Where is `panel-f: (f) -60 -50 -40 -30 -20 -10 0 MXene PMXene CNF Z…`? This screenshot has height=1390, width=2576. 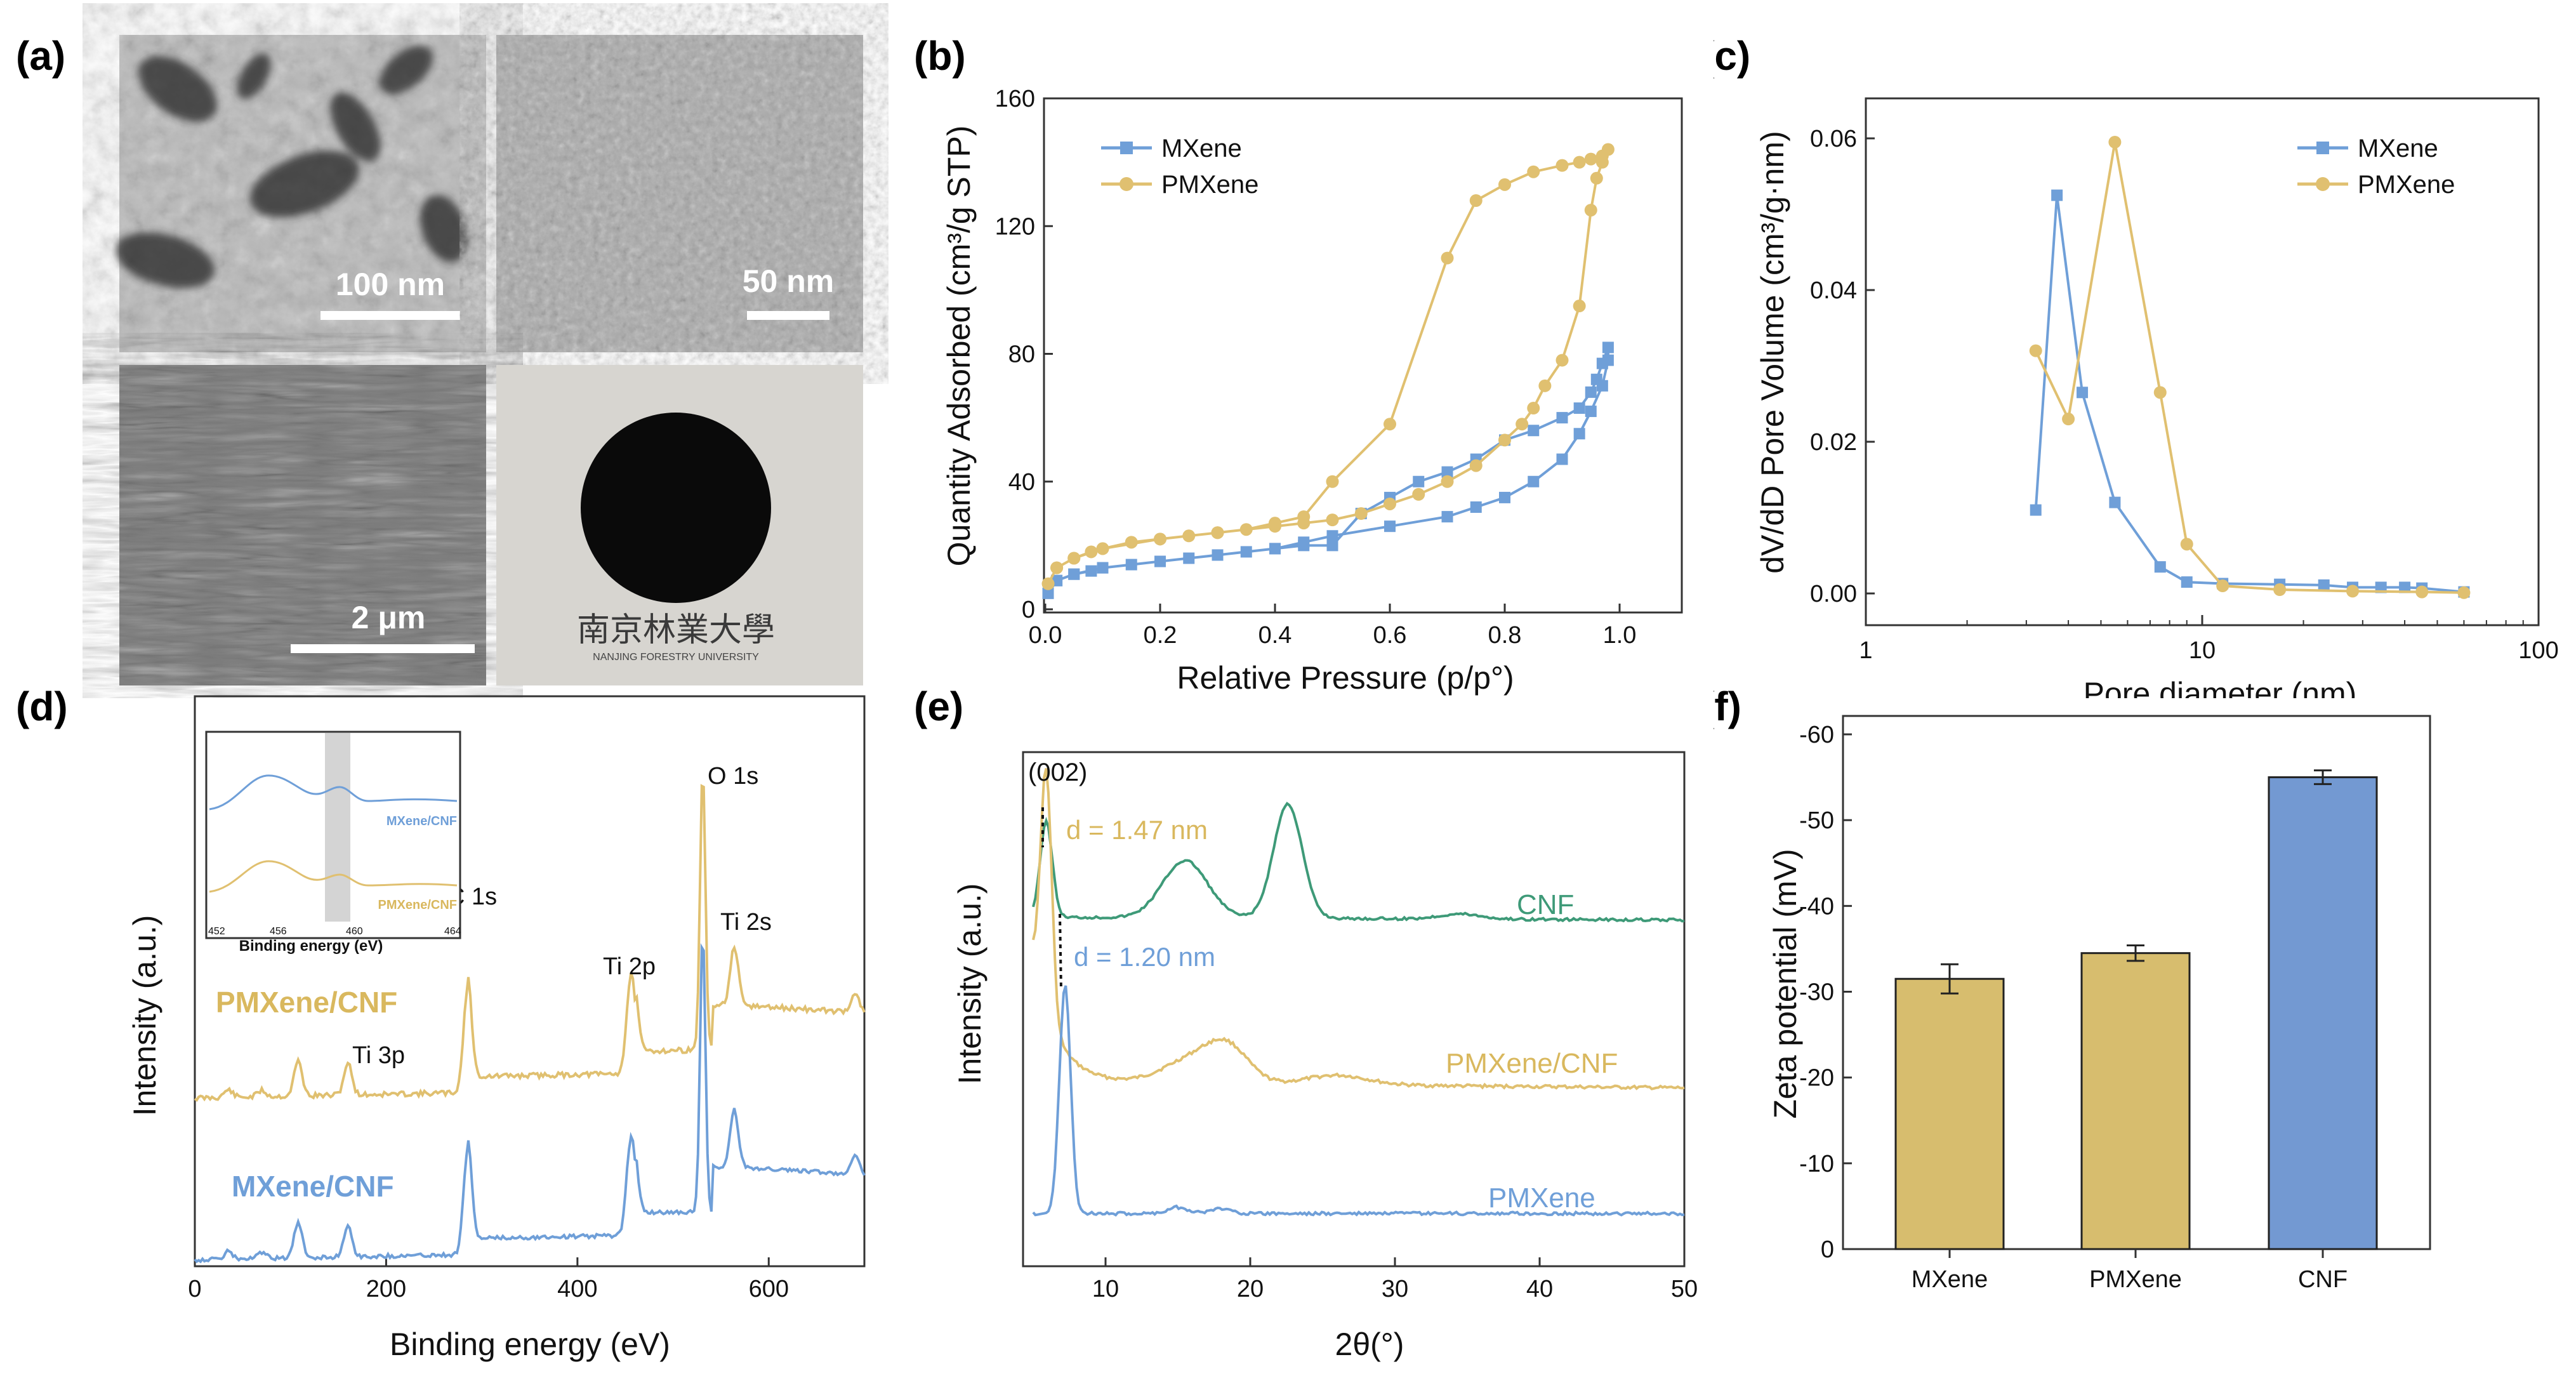 panel-f: (f) -60 -50 -40 -30 -20 -10 0 MXene PMXene CNF Z… is located at coordinates (2072, 988).